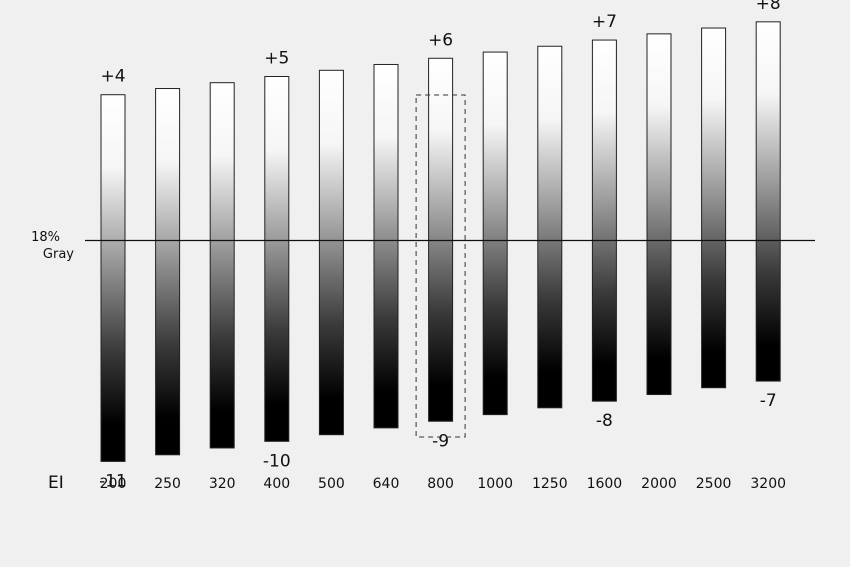  What do you see at coordinates (331, 484) in the screenshot?
I see `x-tick-500: 500` at bounding box center [331, 484].